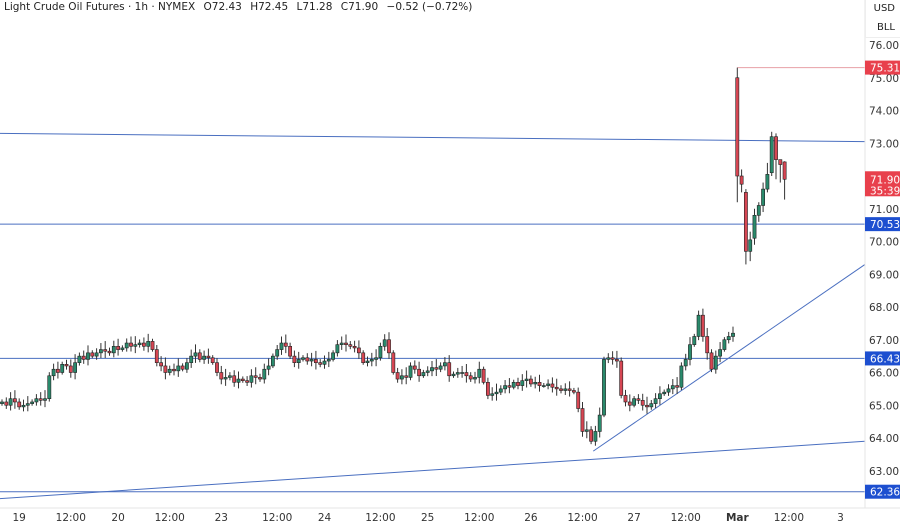 Image resolution: width=900 pixels, height=527 pixels. Describe the element at coordinates (882, 19) in the screenshot. I see `currency-unit-box: USD BLL` at that location.